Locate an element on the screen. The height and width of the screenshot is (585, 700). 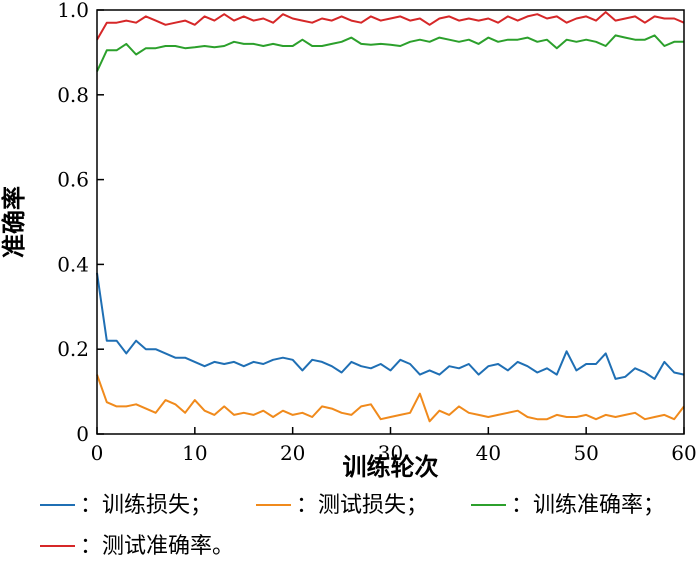
x-tick-label: 50 is located at coordinates (585, 453).